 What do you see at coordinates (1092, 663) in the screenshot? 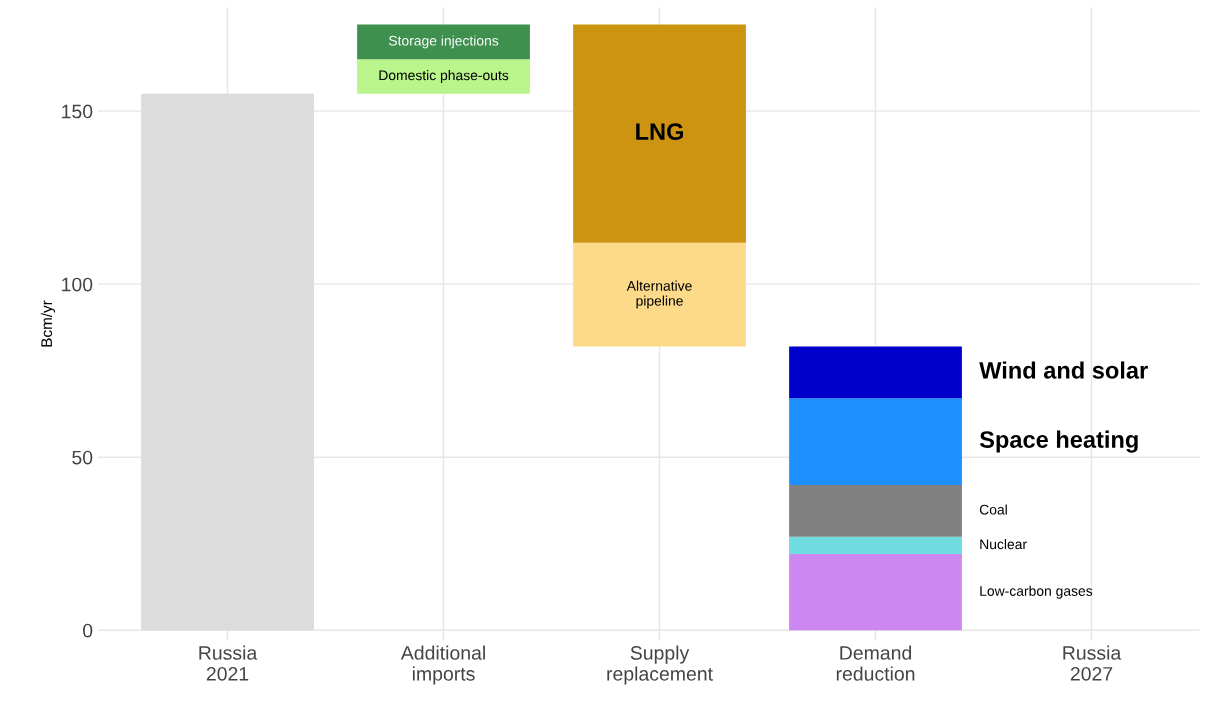
I see `x-tick-label: Russia 2027` at bounding box center [1092, 663].